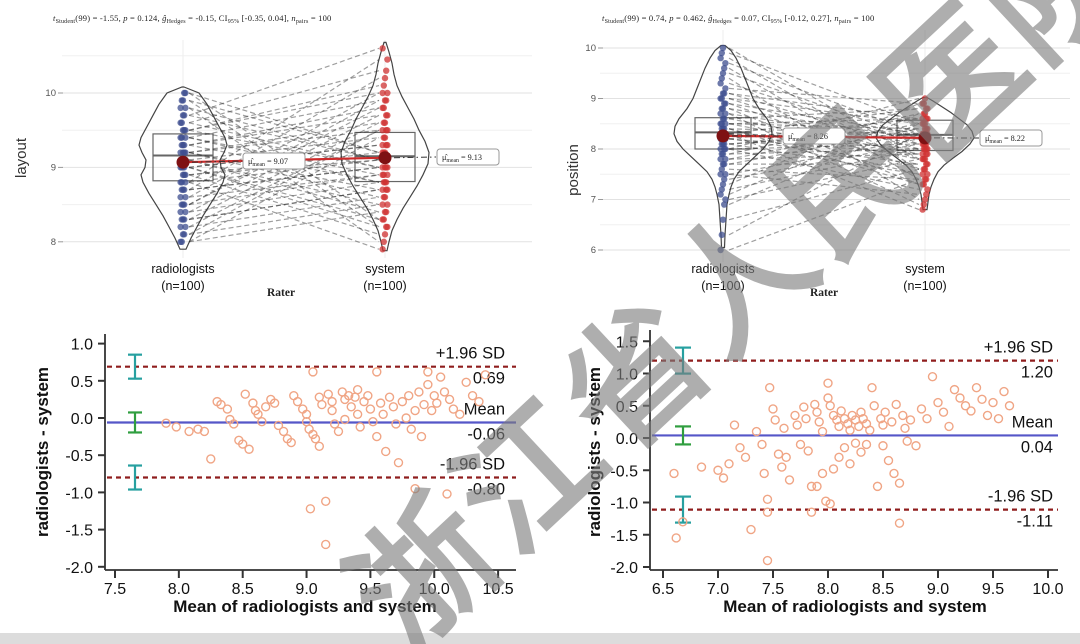  Describe the element at coordinates (462, 158) in the screenshot. I see `mean-label: μ̂mean = 9.13` at that location.